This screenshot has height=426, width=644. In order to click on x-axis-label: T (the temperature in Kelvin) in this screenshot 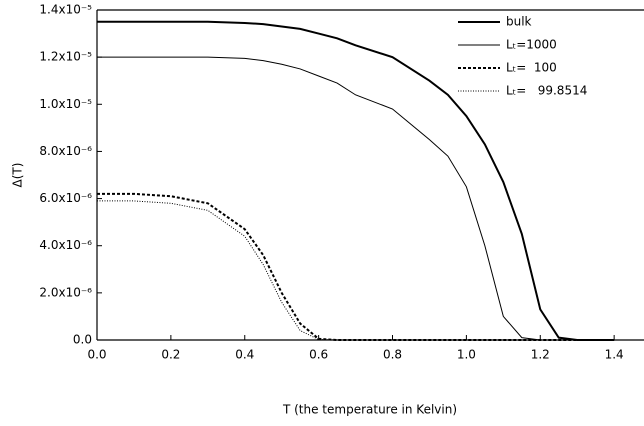, I will do `click(369, 410)`.